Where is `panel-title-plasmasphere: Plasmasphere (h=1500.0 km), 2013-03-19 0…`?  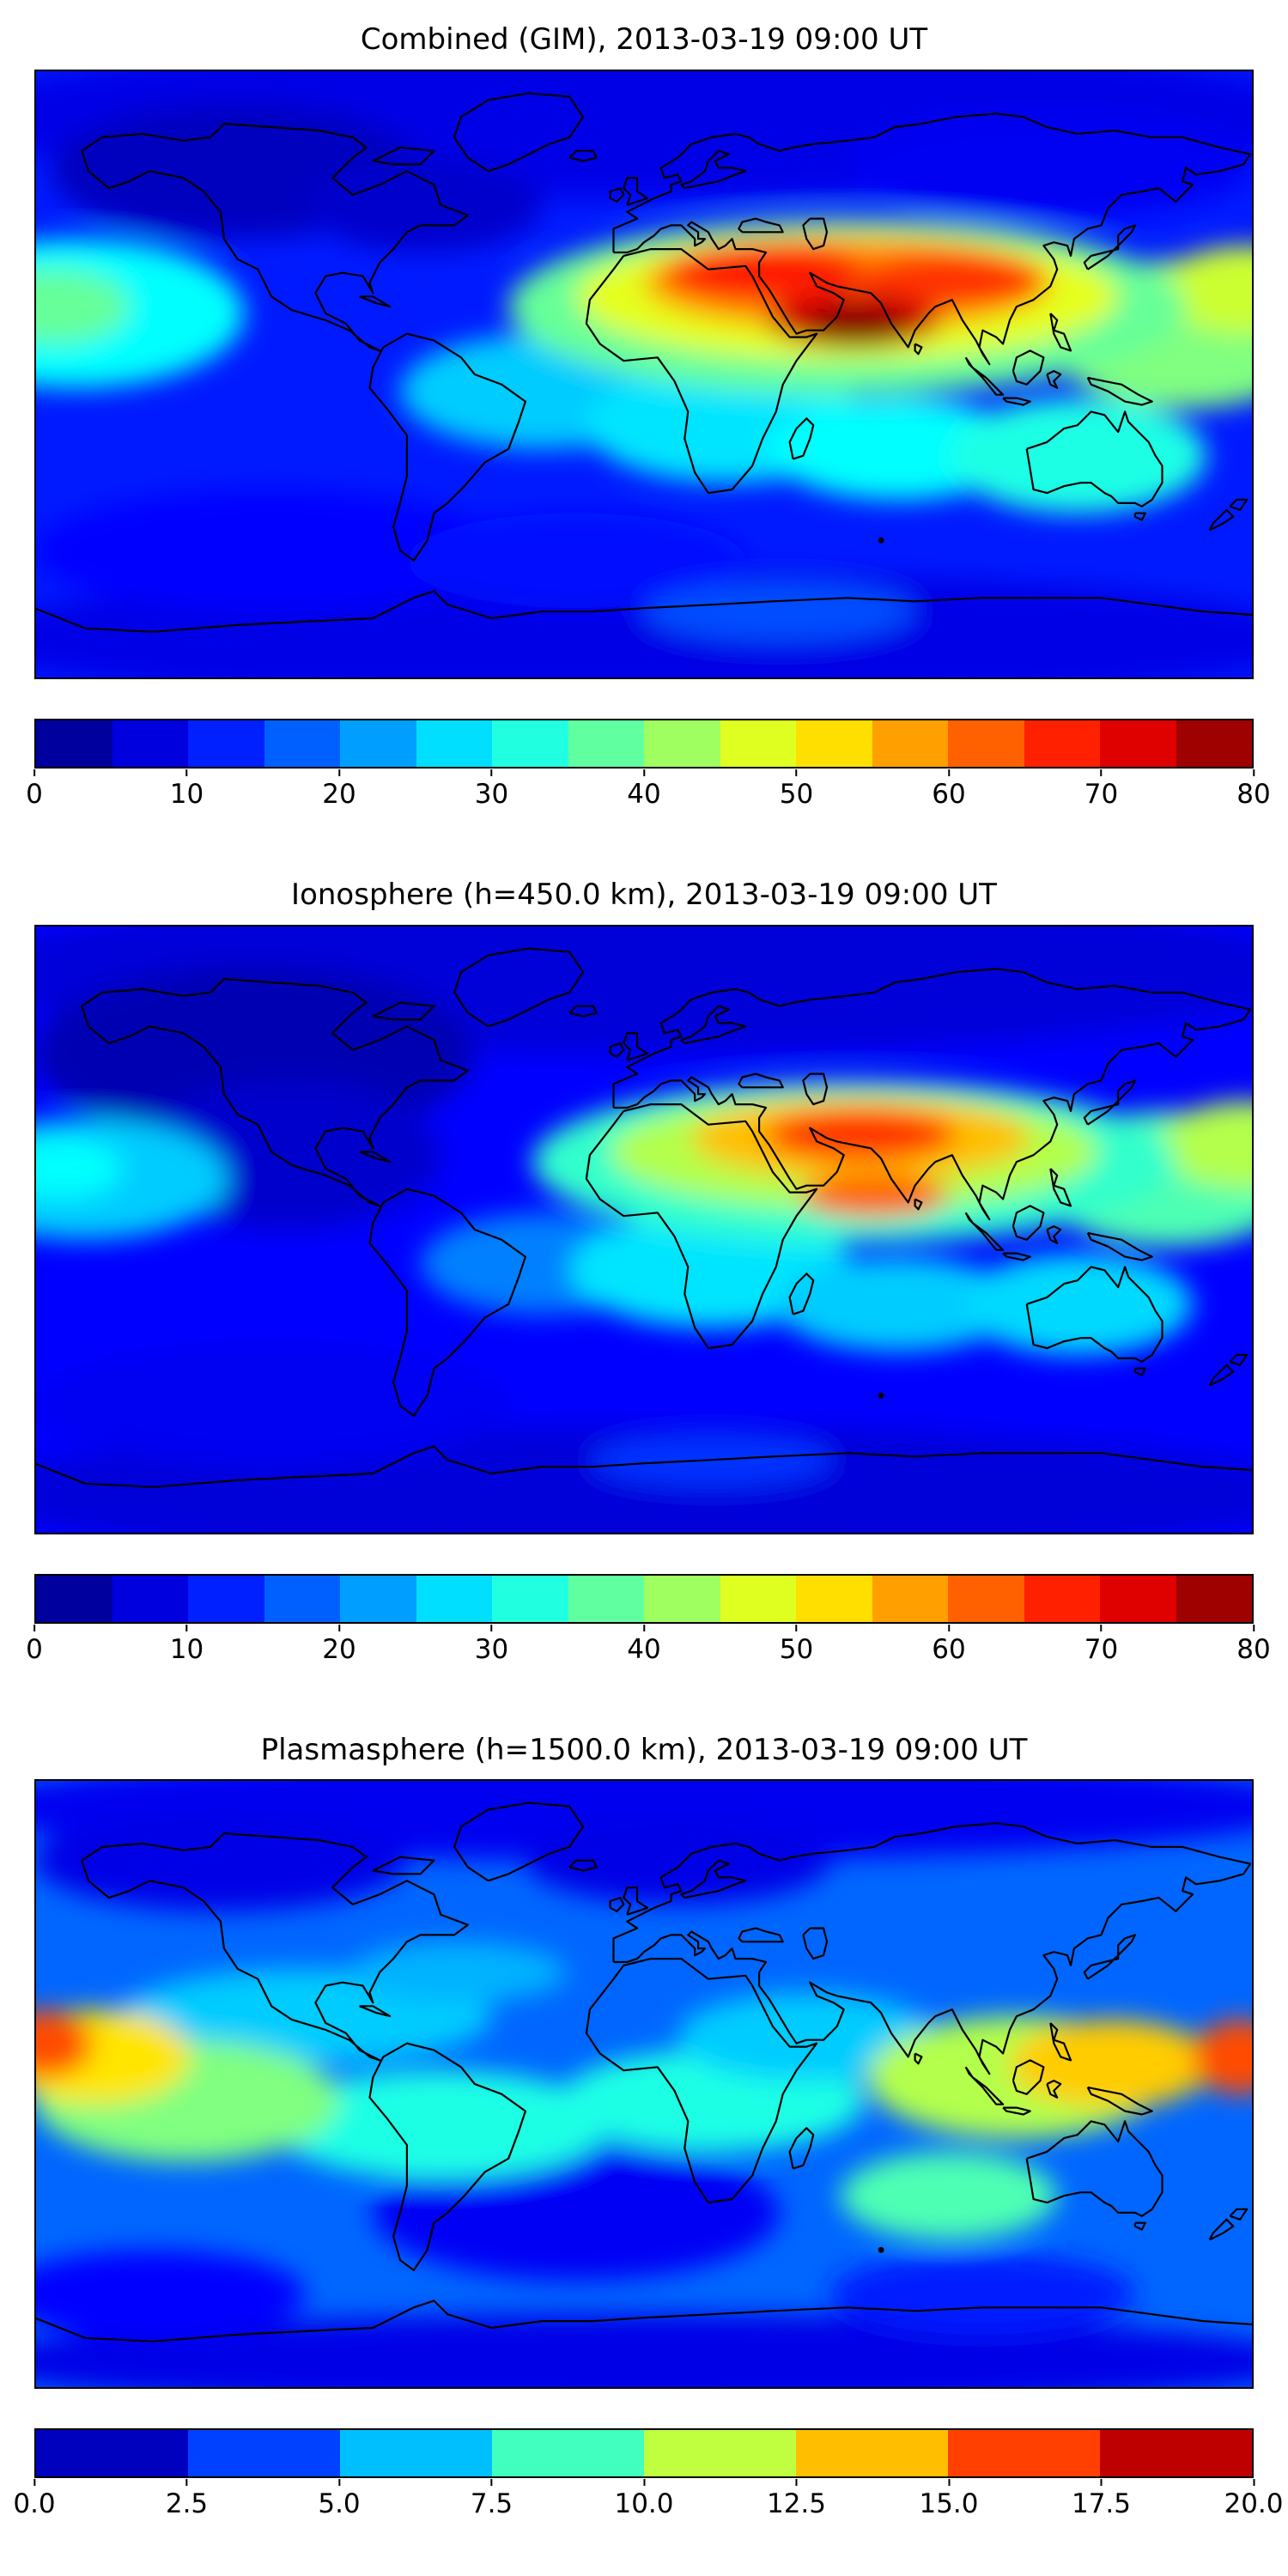 panel-title-plasmasphere: Plasmasphere (h=1500.0 km), 2013-03-19 0… is located at coordinates (644, 1749).